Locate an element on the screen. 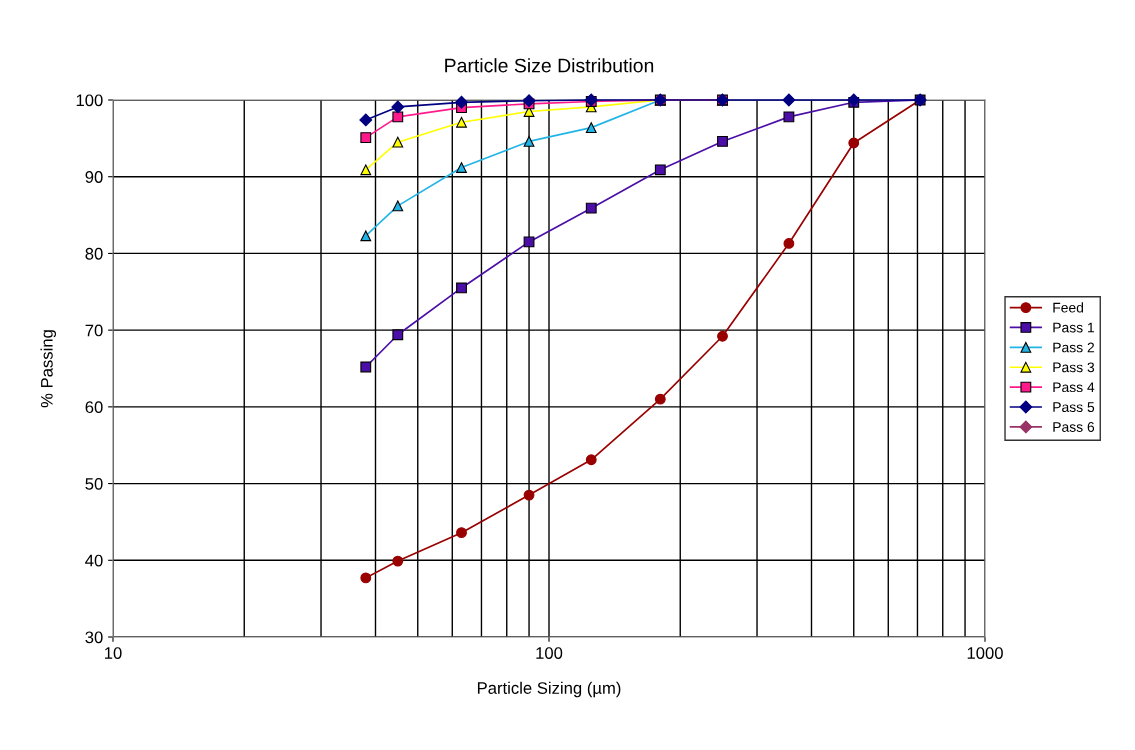  y-tick-label: 80 is located at coordinates (94, 253).